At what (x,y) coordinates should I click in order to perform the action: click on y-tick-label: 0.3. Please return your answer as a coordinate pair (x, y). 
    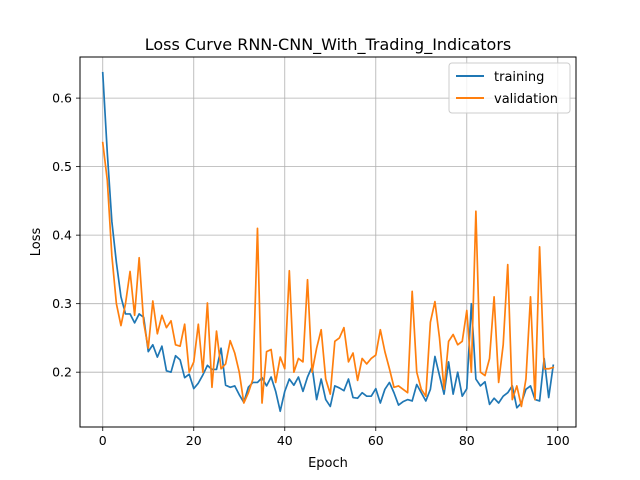
    Looking at the image, I should click on (62, 303).